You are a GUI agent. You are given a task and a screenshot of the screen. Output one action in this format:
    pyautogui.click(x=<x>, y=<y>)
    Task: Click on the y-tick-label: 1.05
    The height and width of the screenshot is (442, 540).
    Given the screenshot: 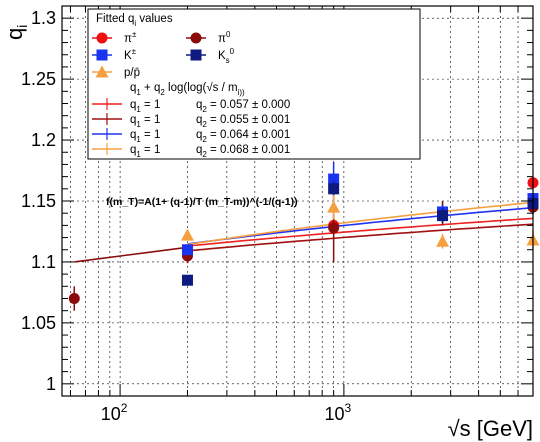 What is the action you would take?
    pyautogui.click(x=38, y=323)
    